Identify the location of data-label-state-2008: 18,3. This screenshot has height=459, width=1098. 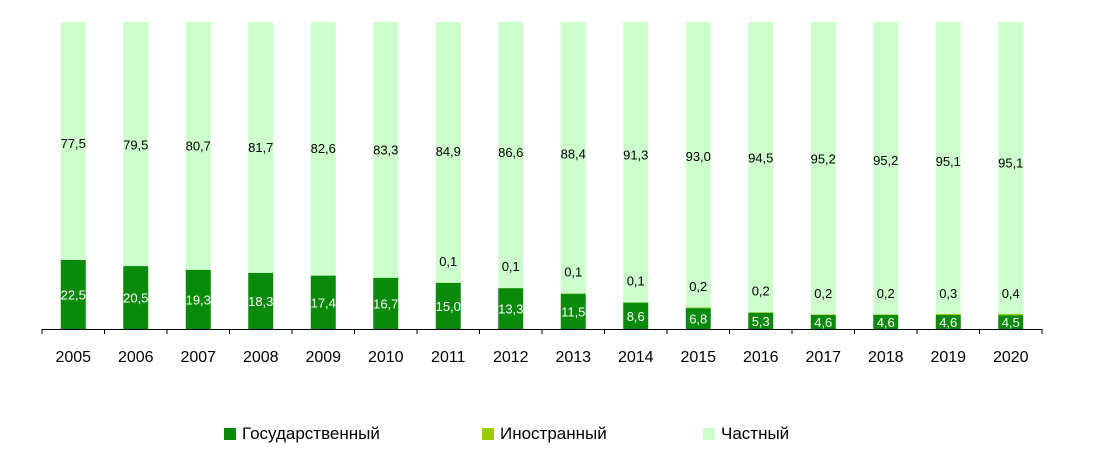
(260, 301).